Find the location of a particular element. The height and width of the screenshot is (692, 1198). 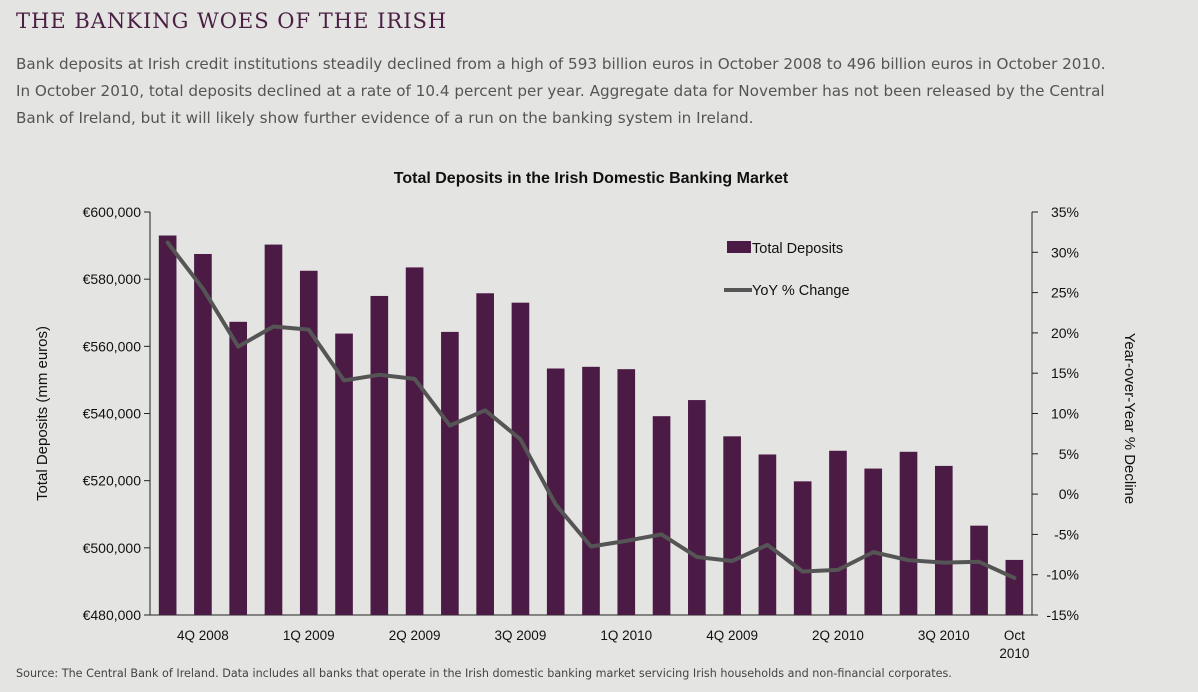

x-tick-label: 2Q 2009 is located at coordinates (415, 635).